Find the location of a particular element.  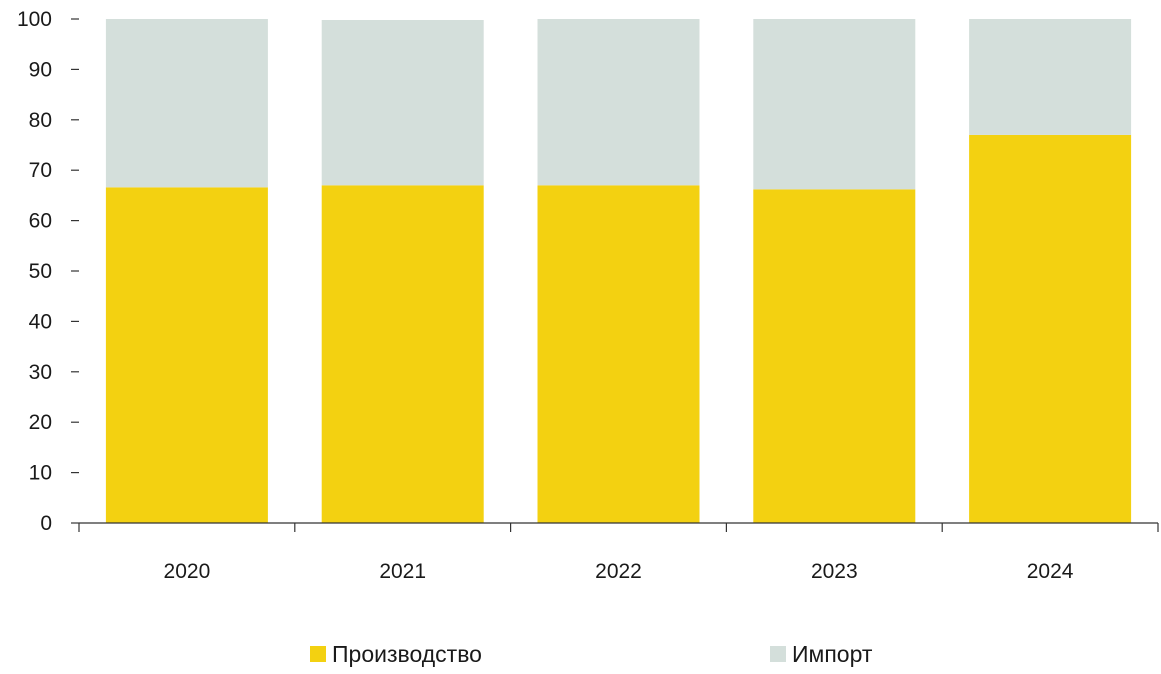

x-tick-label-2023: 2023 is located at coordinates (834, 571).